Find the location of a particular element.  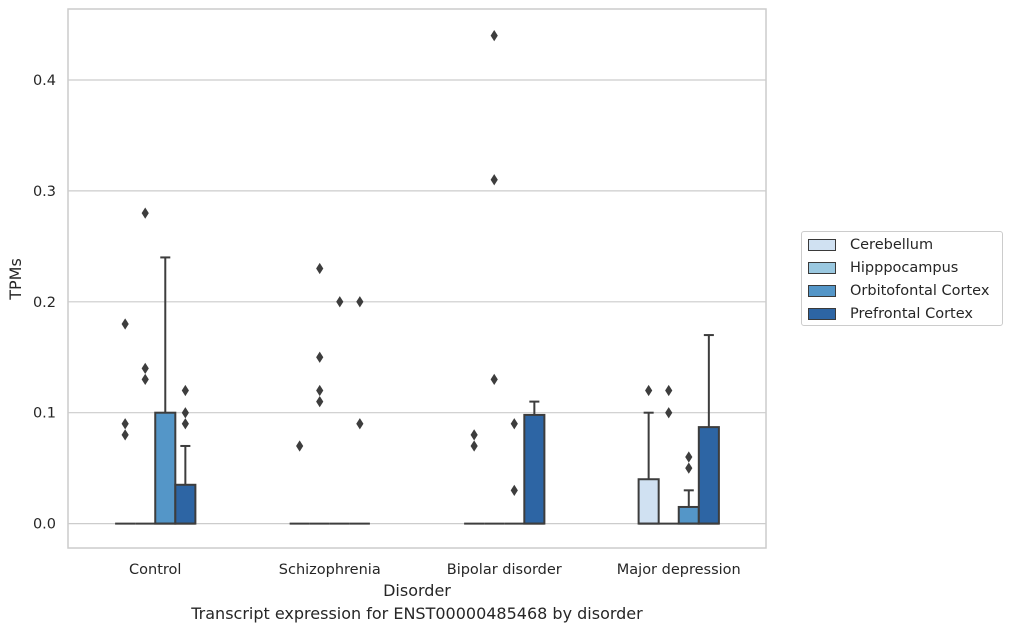

legend-label-orbitofrontal-cortex: Orbitofontal Cortex is located at coordinates (920, 291).